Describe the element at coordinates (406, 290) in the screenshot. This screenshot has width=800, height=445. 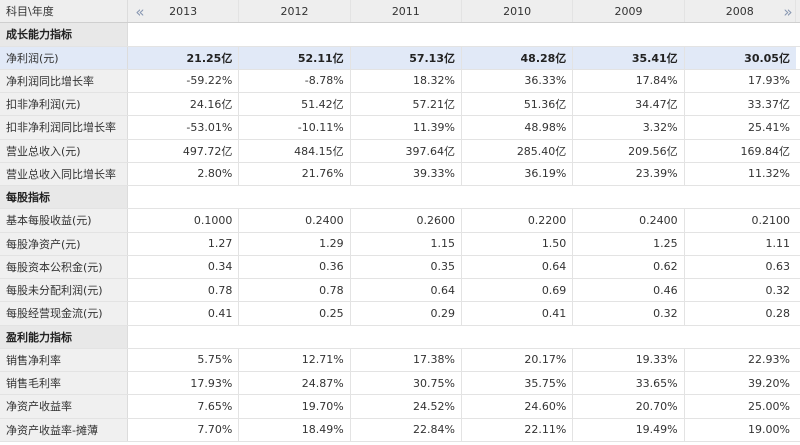
I see `value-cell: 0.64` at that location.